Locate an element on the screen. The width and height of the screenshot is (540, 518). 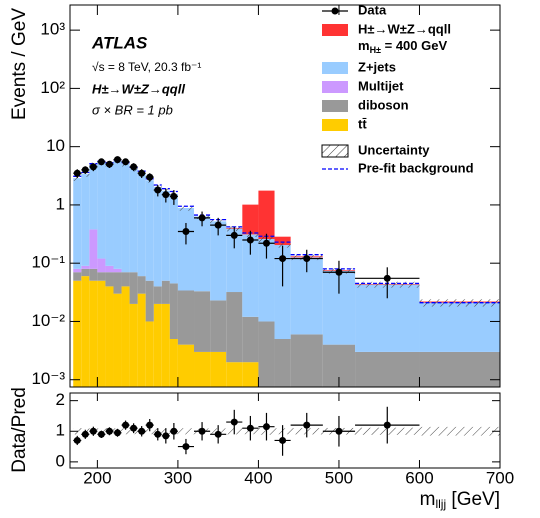
atlas-label: ATLAS is located at coordinates (119, 42).